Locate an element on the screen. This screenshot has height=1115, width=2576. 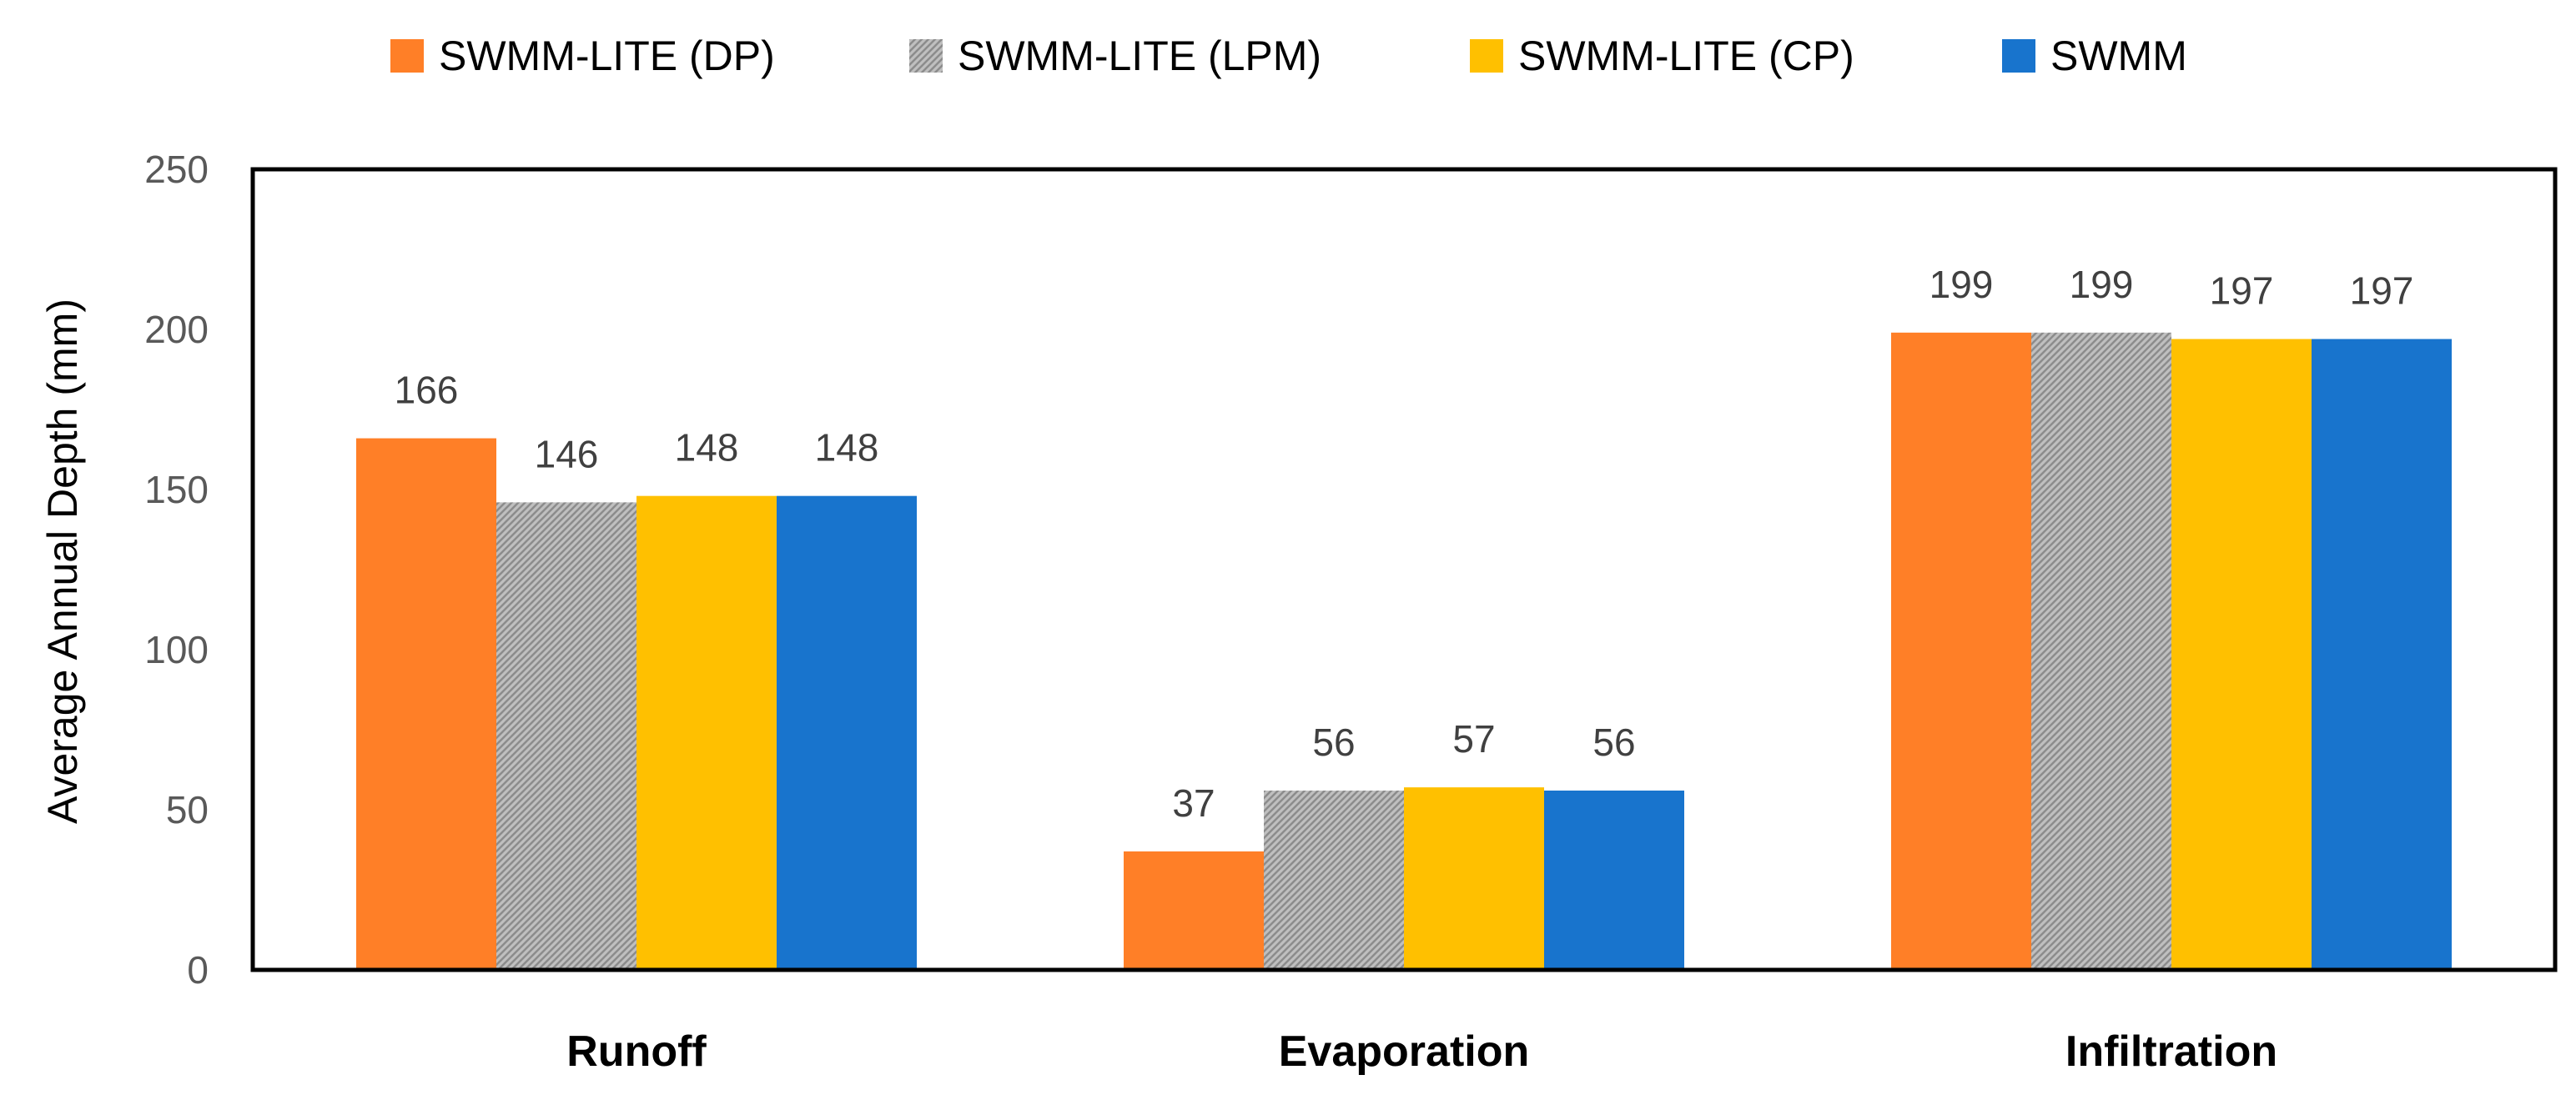
bar-runoff-swmm-lite-dp is located at coordinates (426, 704).